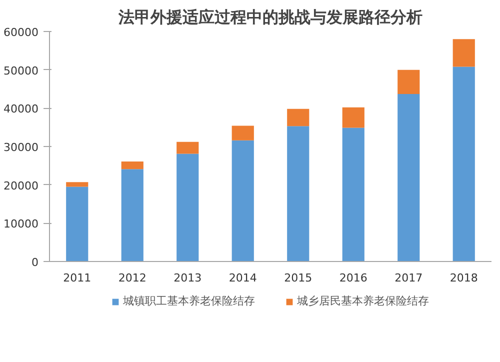 The width and height of the screenshot is (500, 362). Describe the element at coordinates (270, 17) in the screenshot. I see `chart-title: 法甲外援适应过程中的挑战与发展路径分析` at that location.